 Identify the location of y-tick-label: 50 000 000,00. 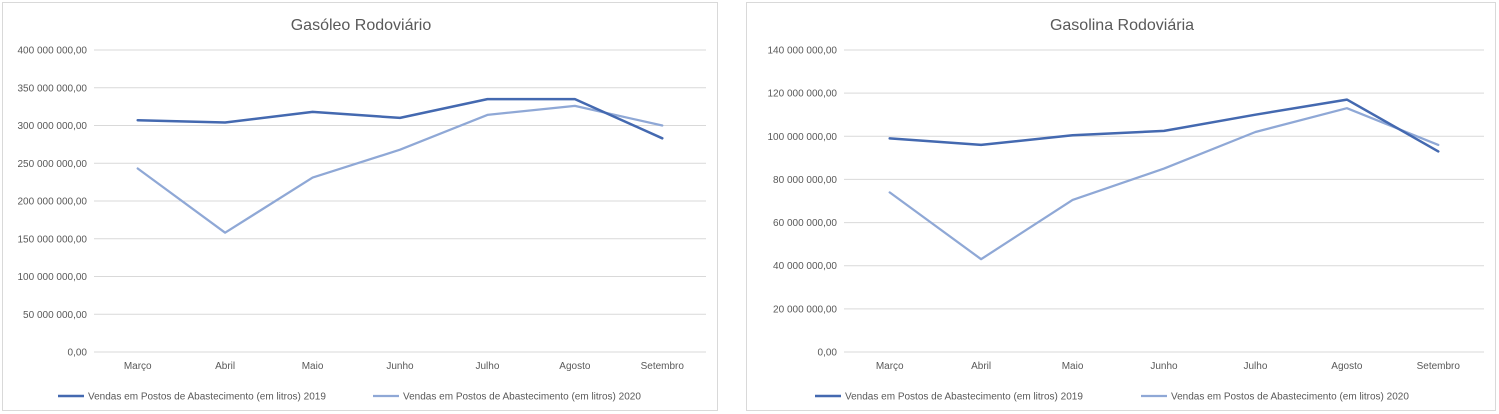
(55, 315).